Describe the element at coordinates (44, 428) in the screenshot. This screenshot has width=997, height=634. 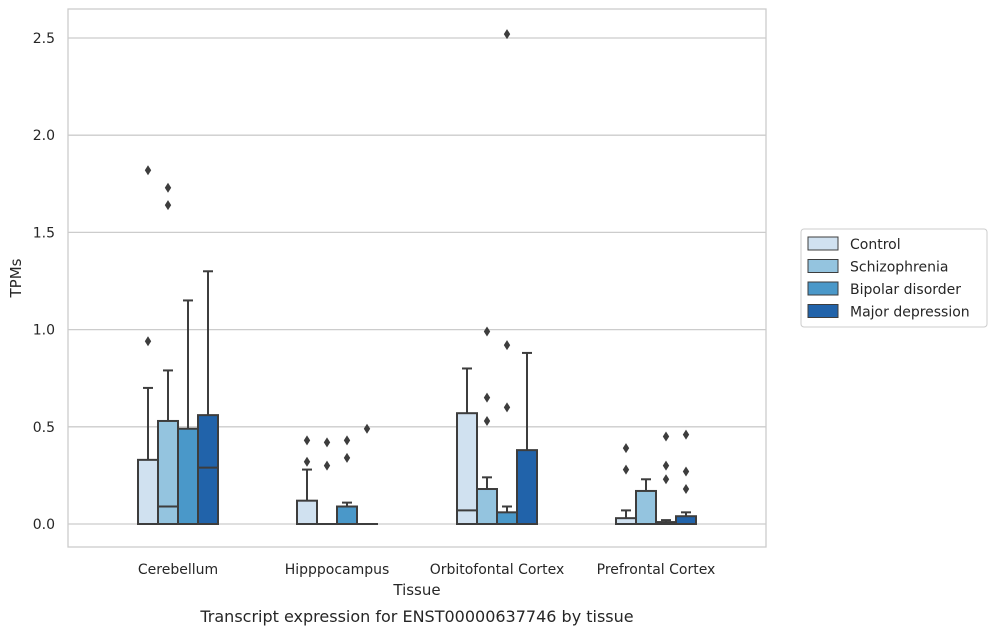
I see `y-tick-label: 0.5` at that location.